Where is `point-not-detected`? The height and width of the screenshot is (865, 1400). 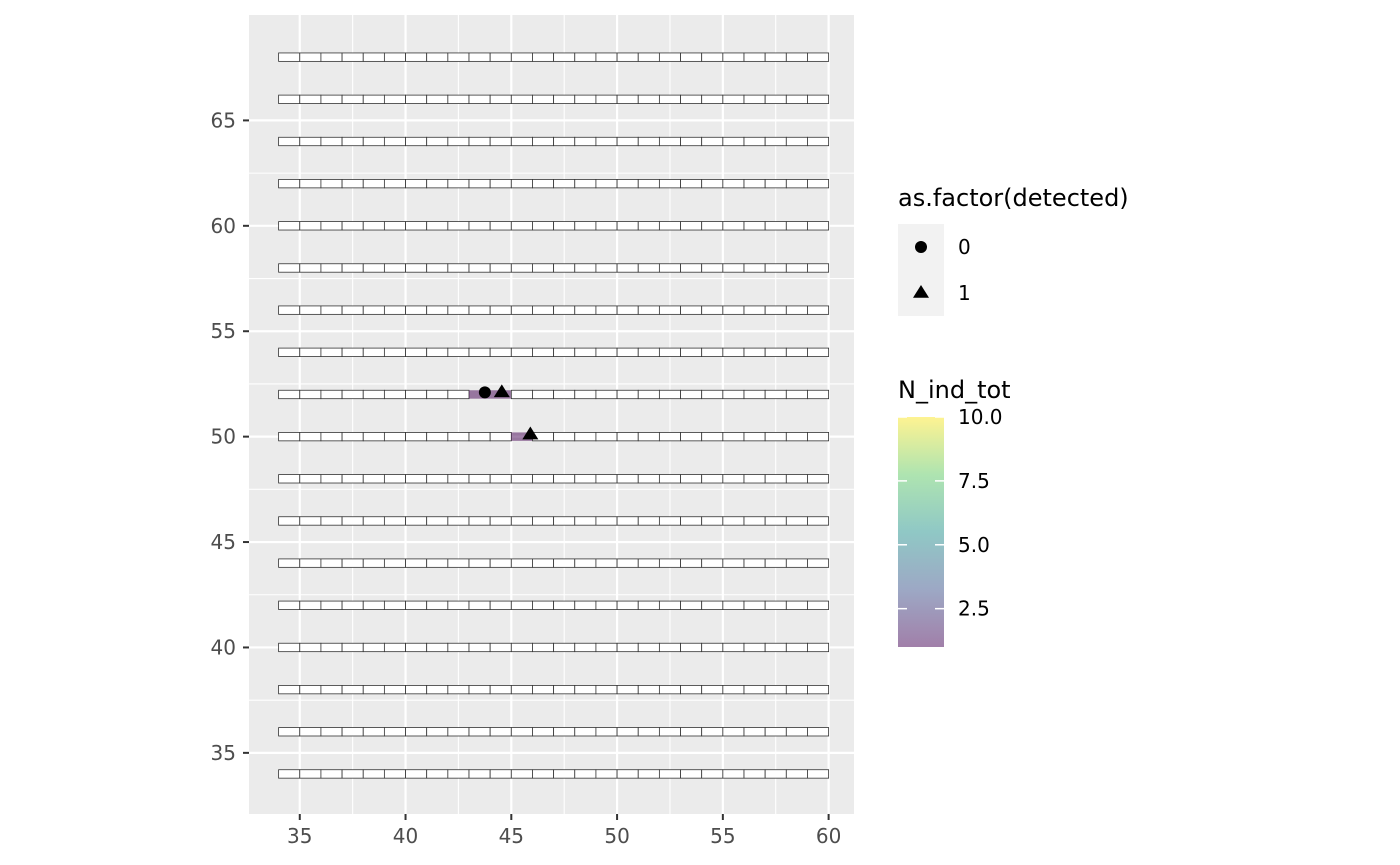 point-not-detected is located at coordinates (484, 392).